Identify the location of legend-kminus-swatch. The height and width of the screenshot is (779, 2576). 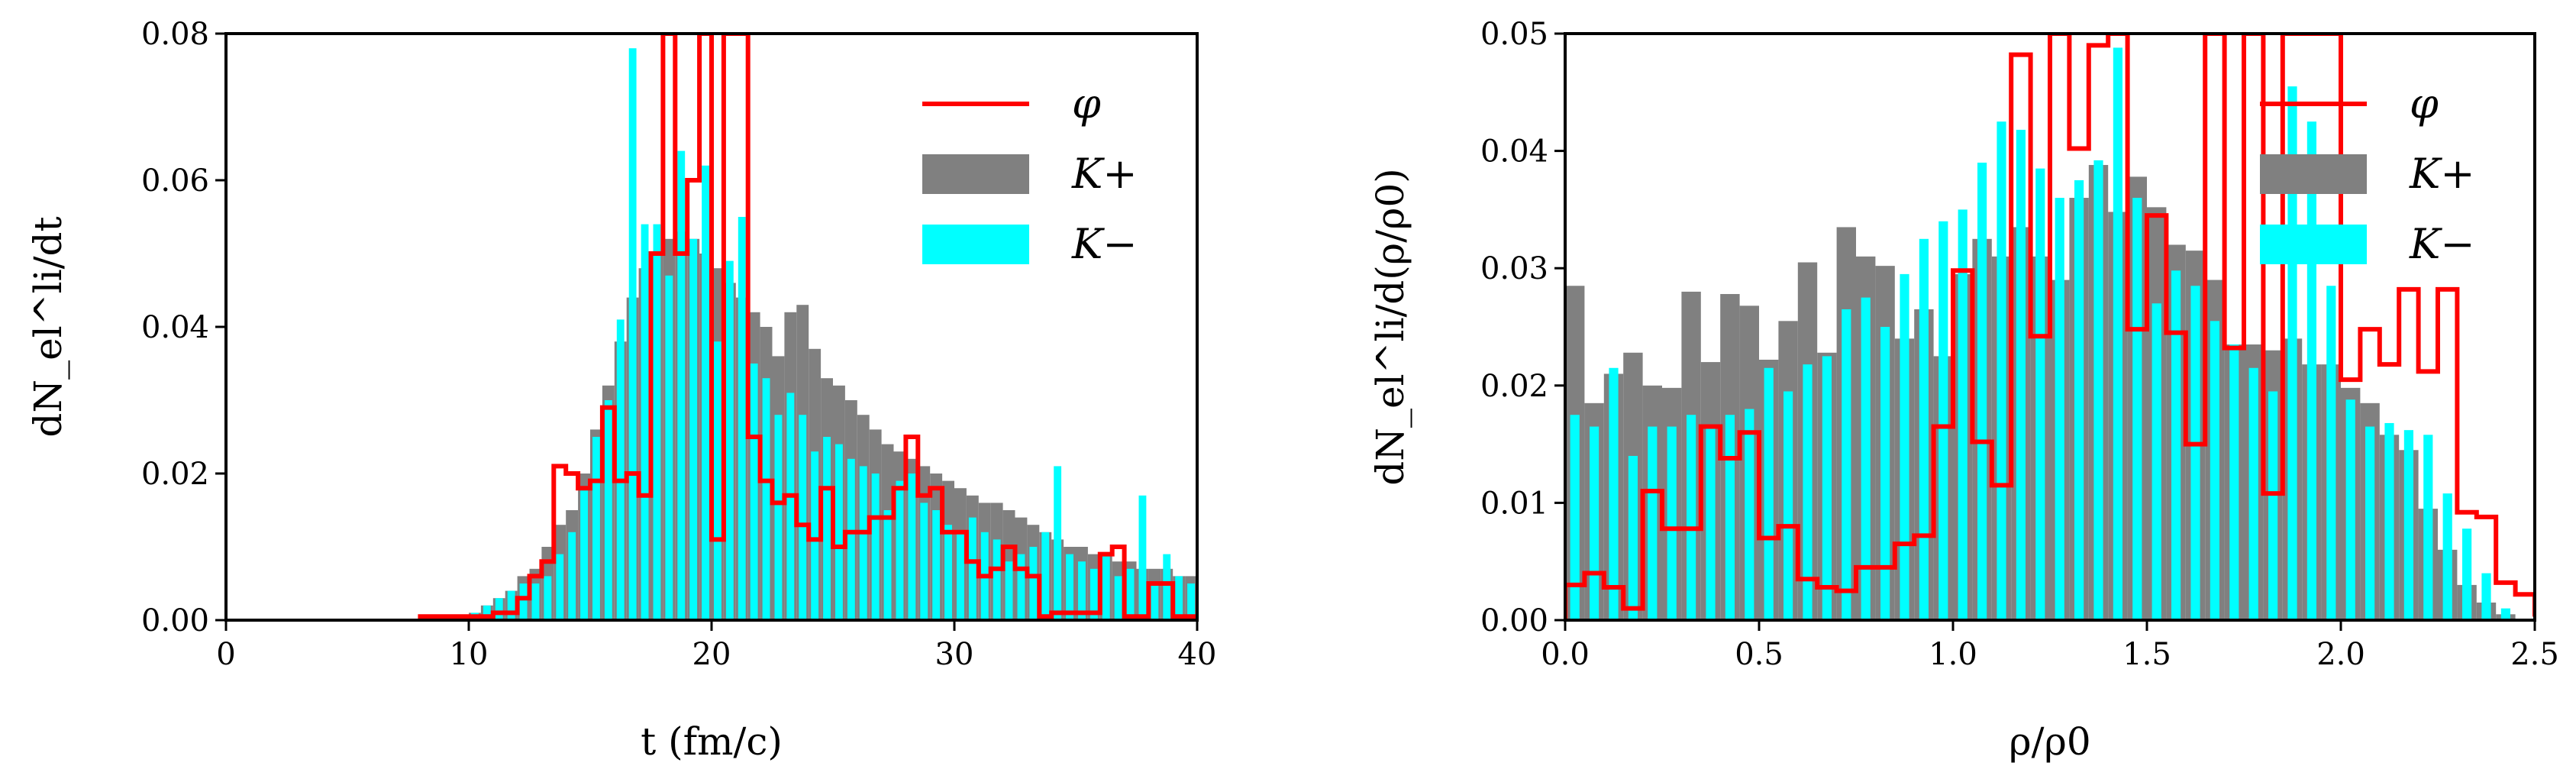
(975, 244).